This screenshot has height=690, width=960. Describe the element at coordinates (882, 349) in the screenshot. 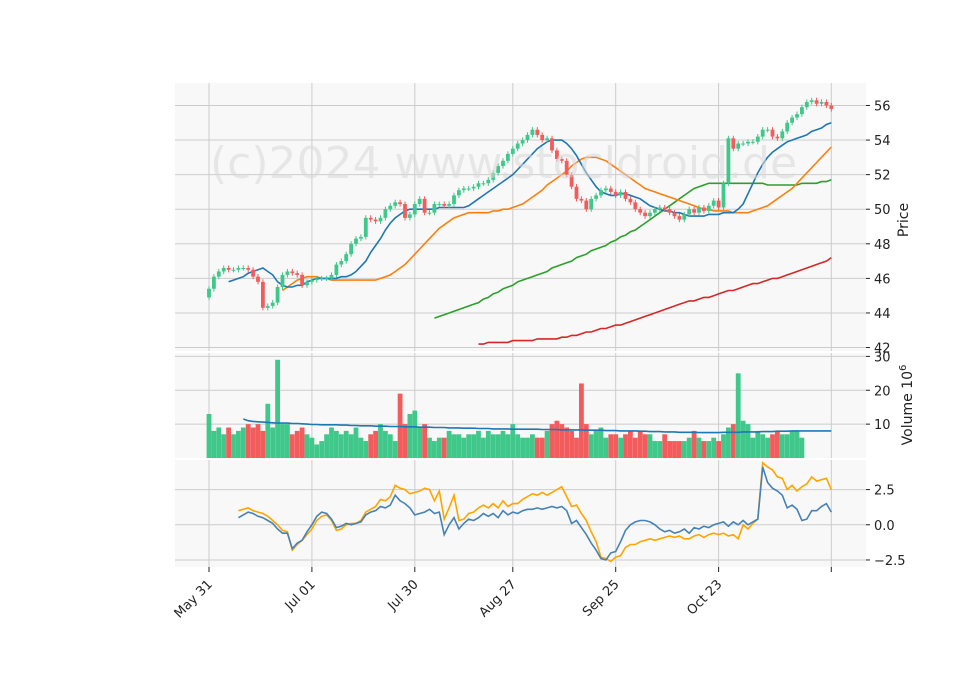

I see `price-ytick-label: 42` at that location.